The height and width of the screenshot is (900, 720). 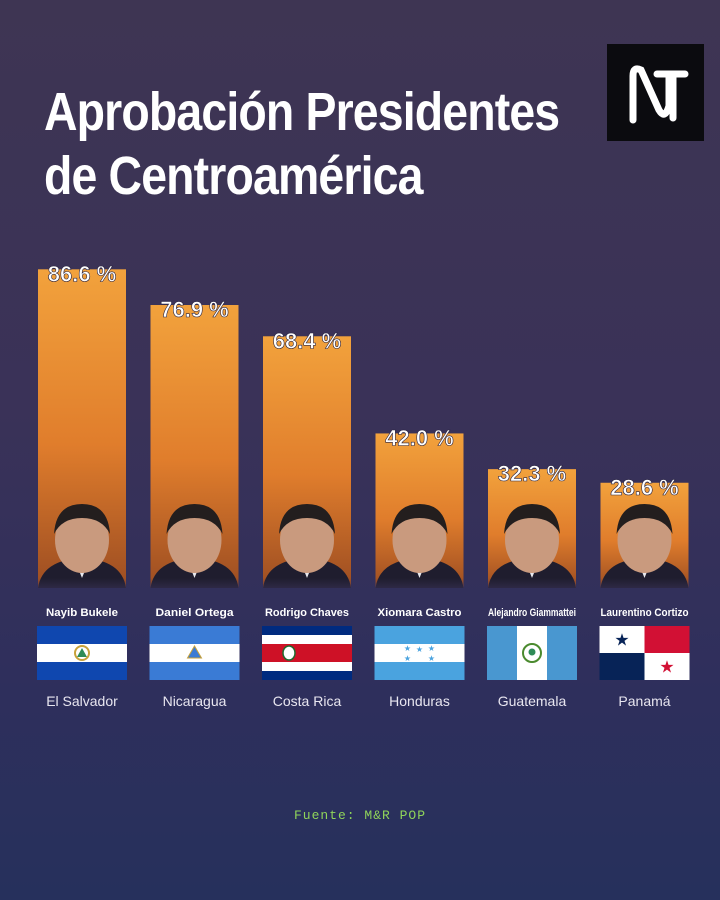 I want to click on flag-honduras: ★★ ★★ ★, so click(x=419, y=653).